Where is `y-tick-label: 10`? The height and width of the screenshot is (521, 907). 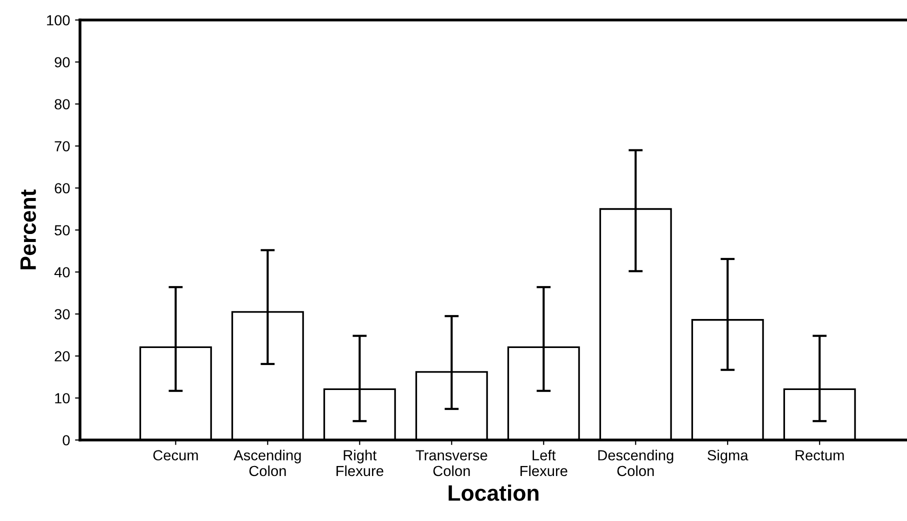
y-tick-label: 10 is located at coordinates (62, 398).